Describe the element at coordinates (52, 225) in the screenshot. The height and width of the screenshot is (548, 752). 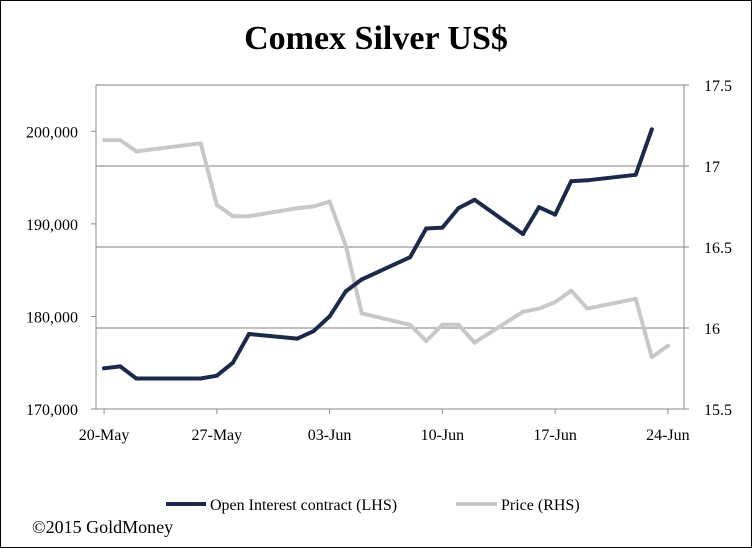
I see `left-tick-label: 190,000` at that location.